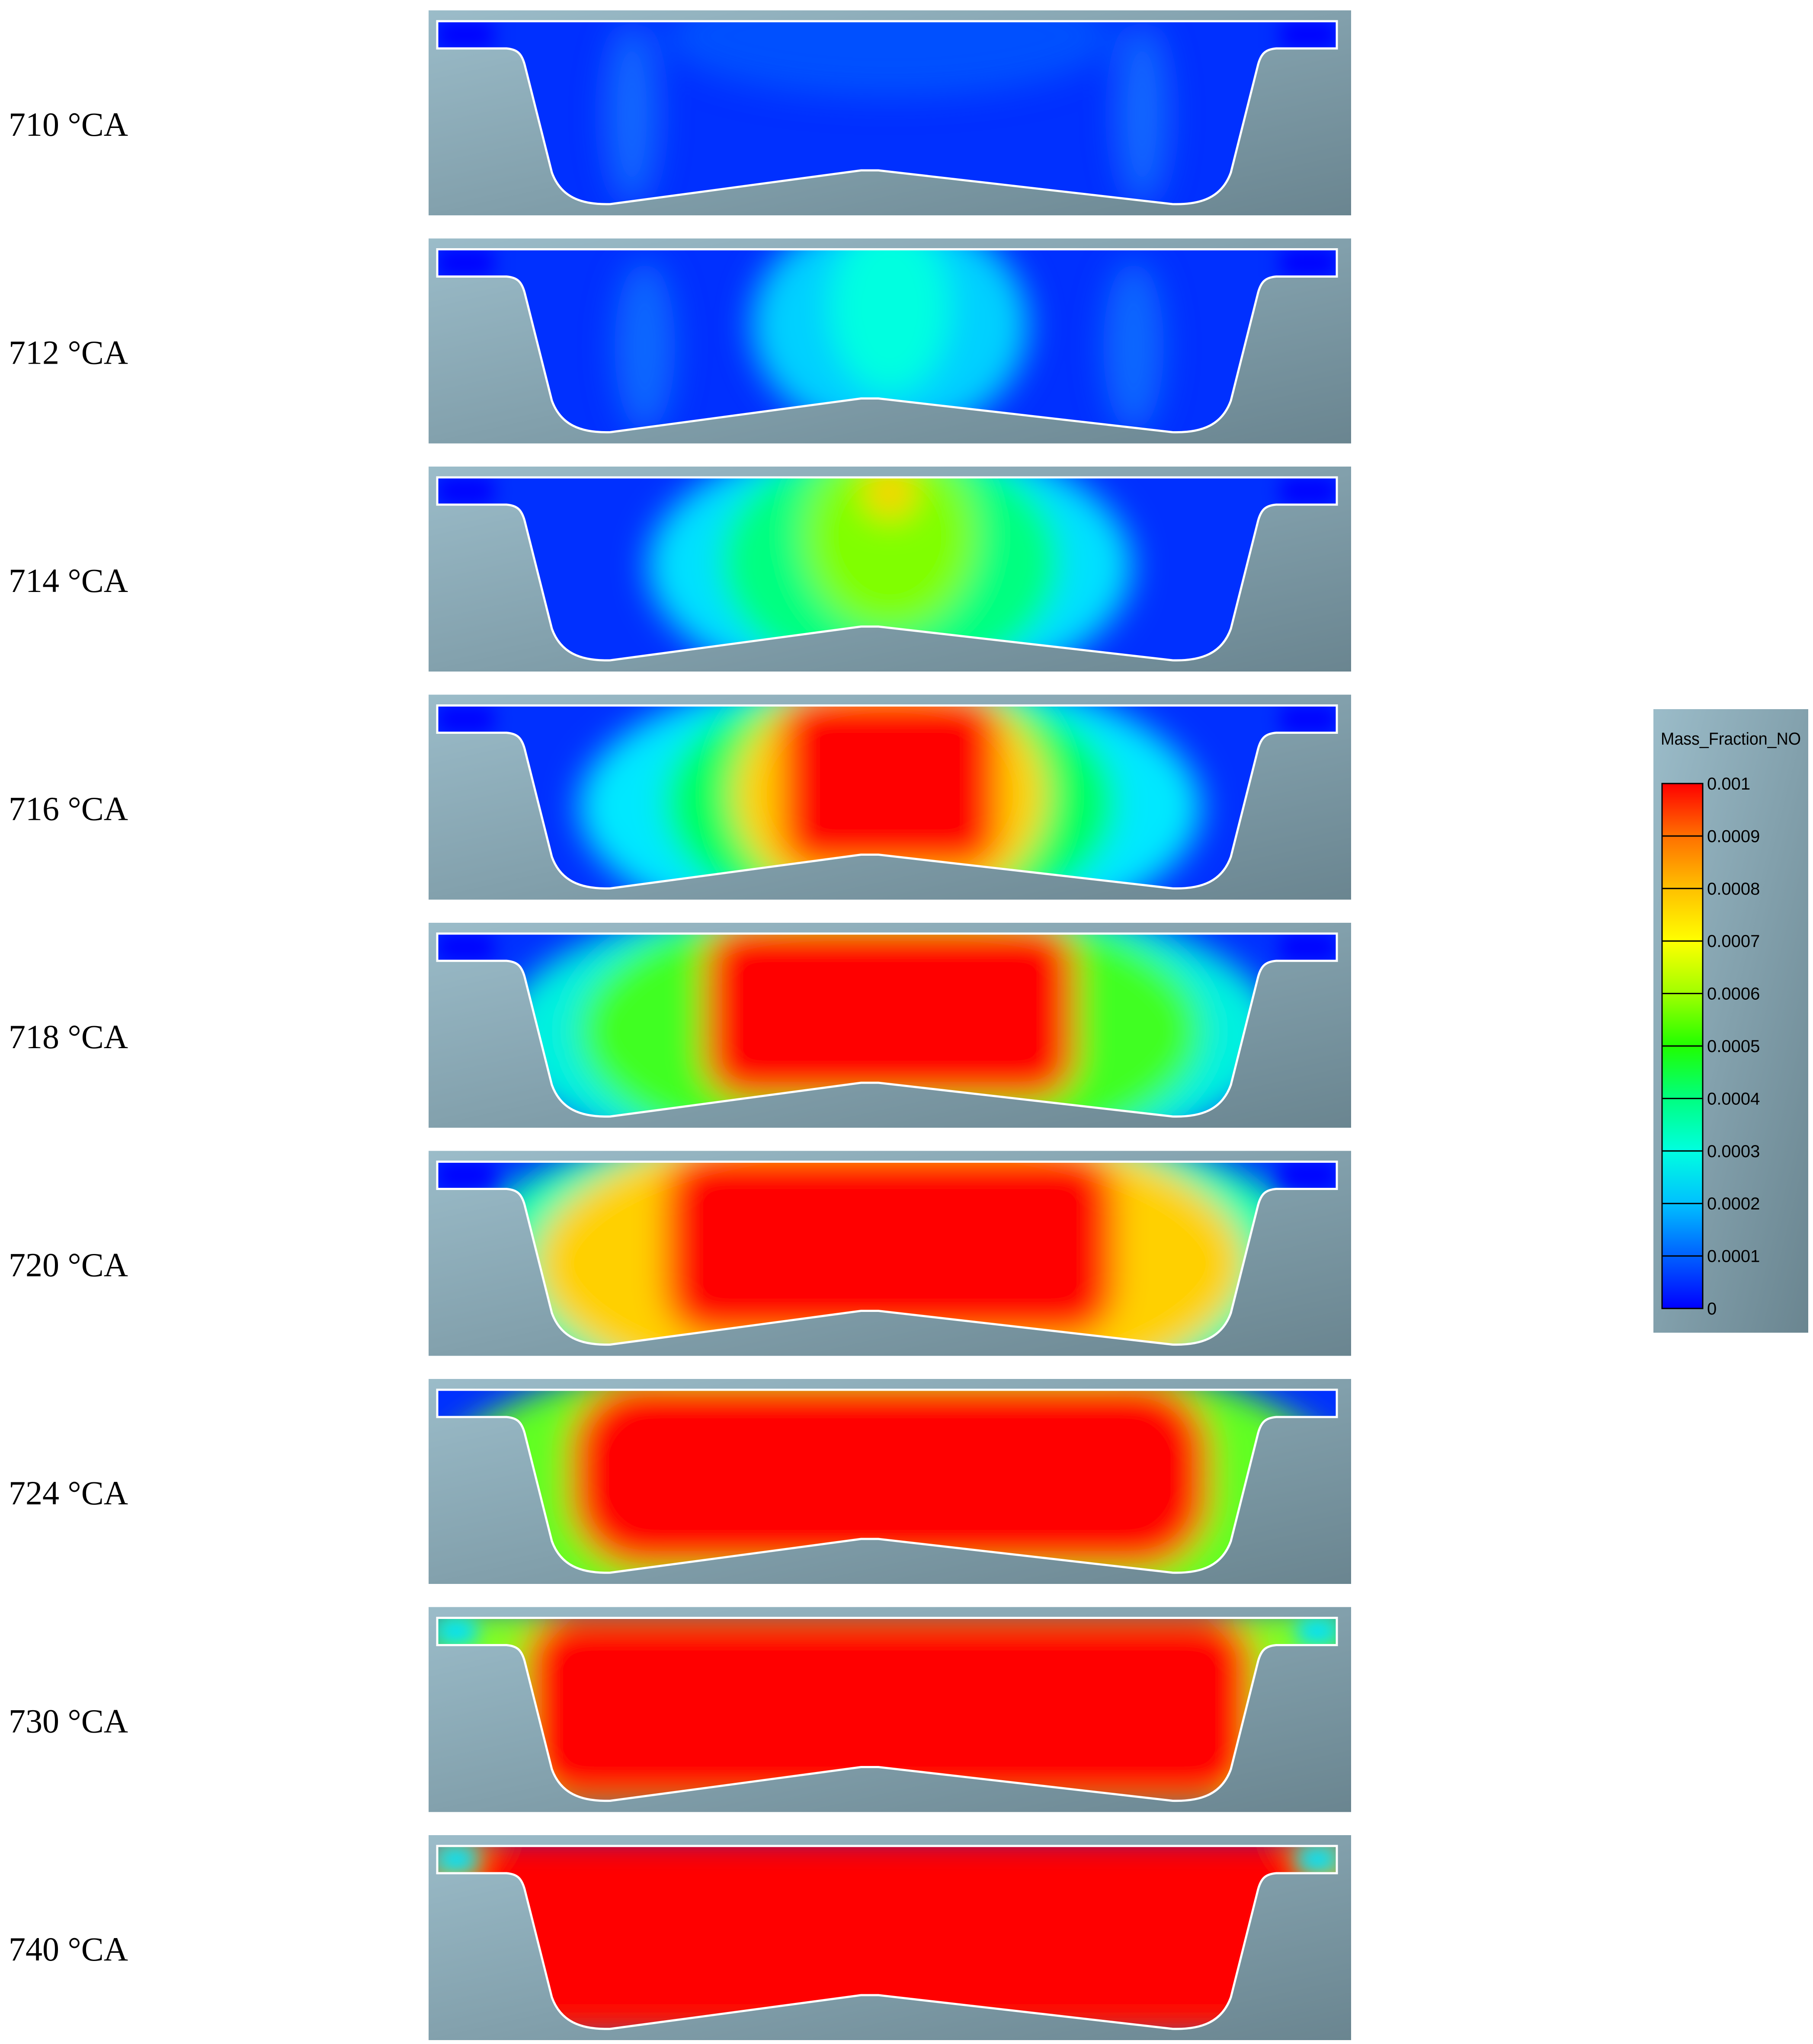  I want to click on colorbar-title: Mass_Fraction_NO, so click(1731, 739).